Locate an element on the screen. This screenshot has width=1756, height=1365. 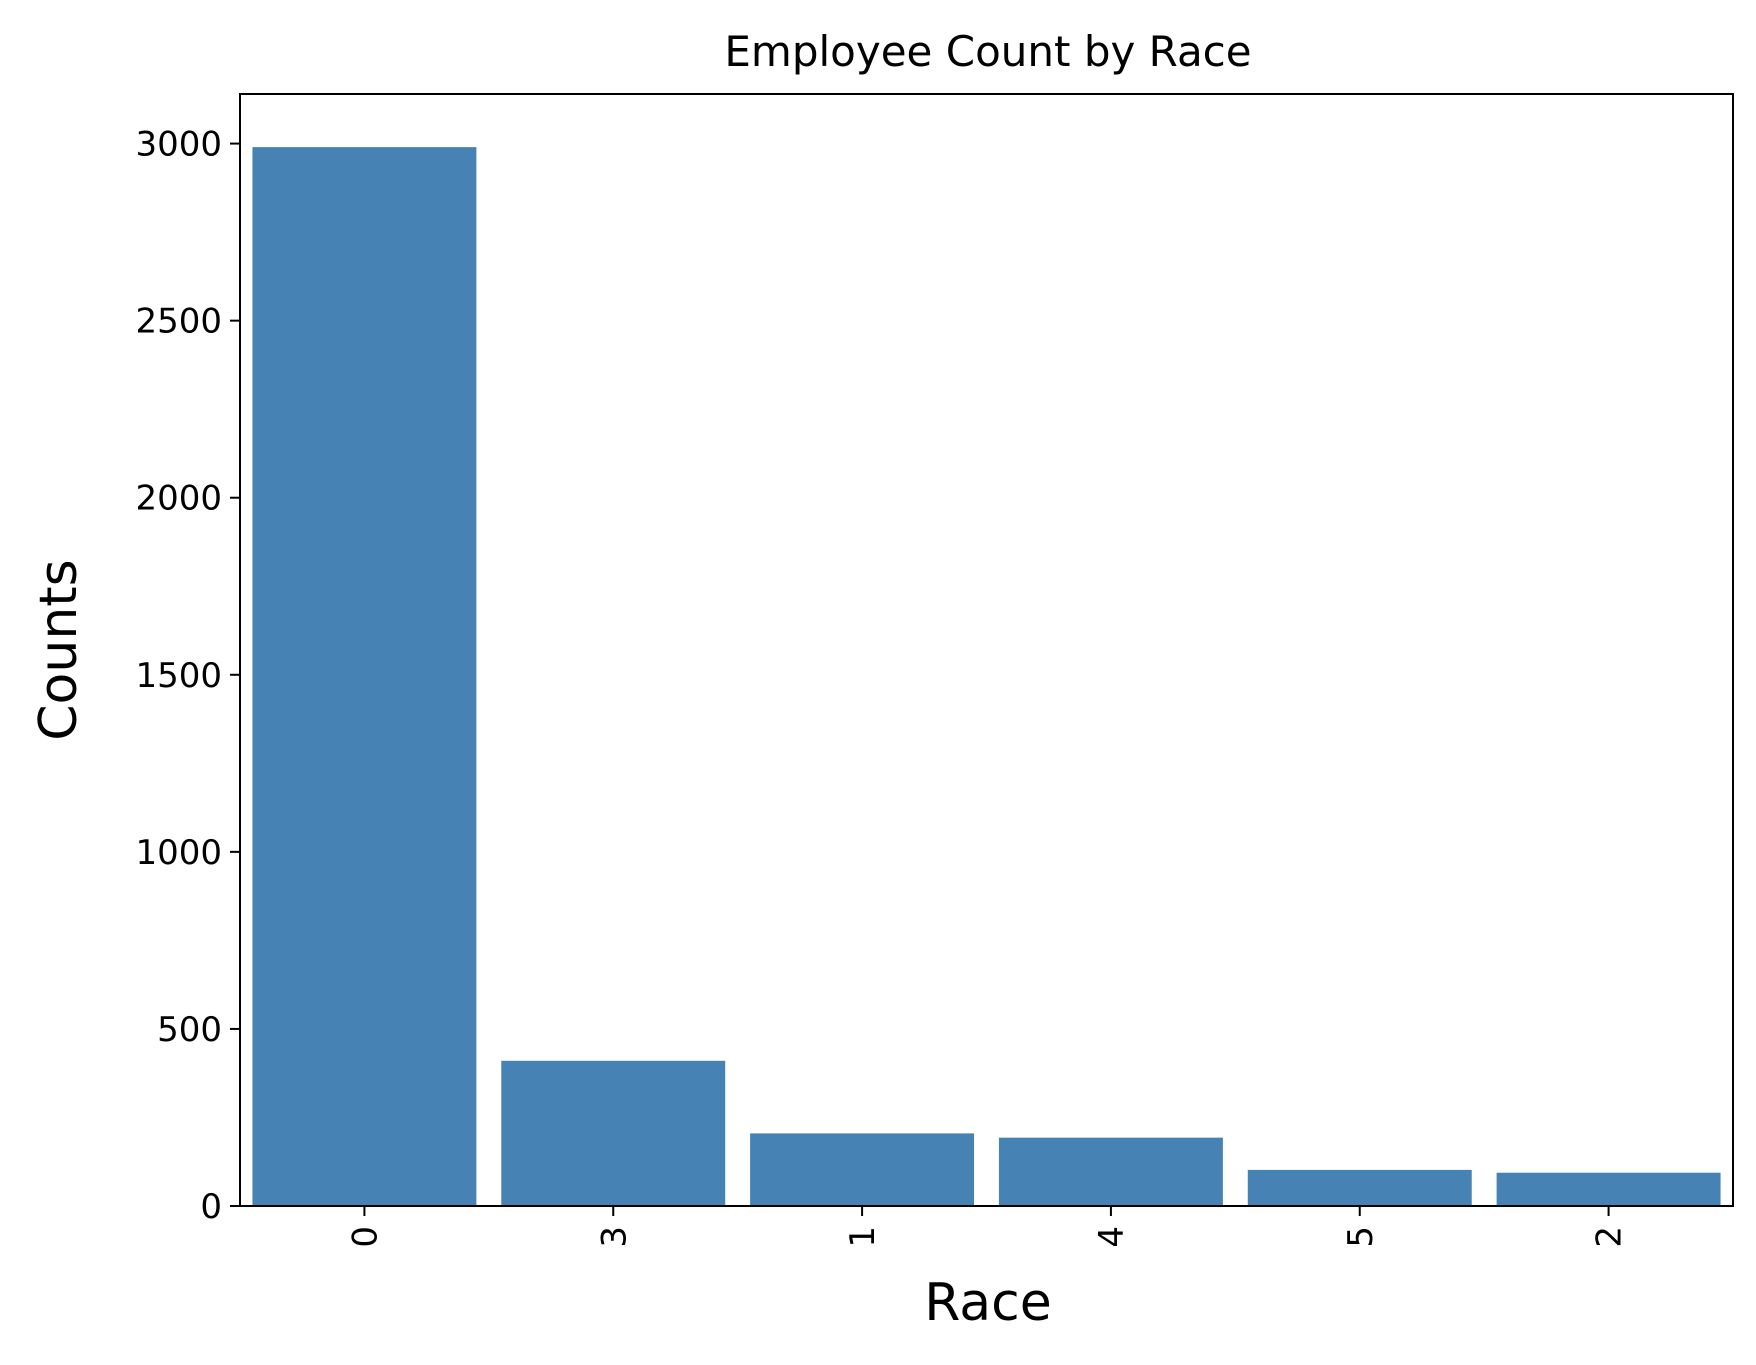
chart-title: Employee Count by Race is located at coordinates (987, 51).